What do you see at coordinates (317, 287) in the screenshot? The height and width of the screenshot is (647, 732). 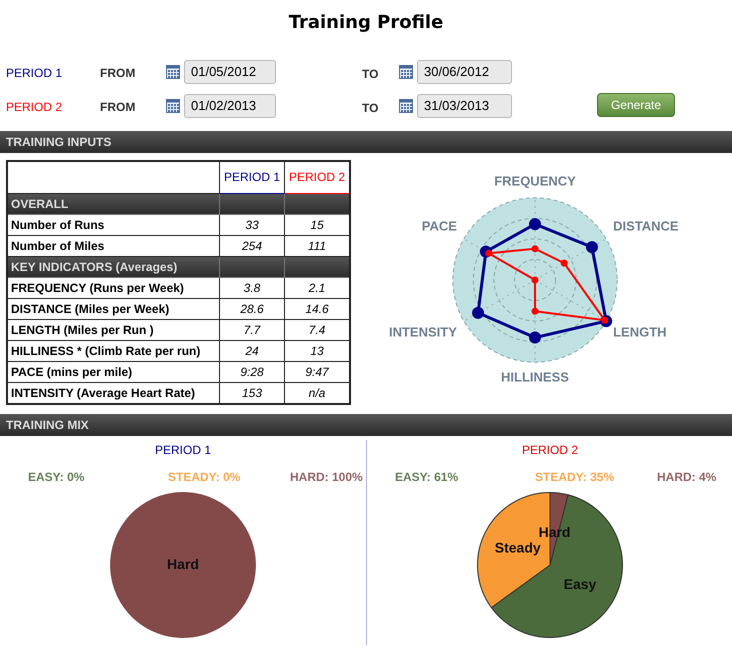 I see `text: 2.1` at bounding box center [317, 287].